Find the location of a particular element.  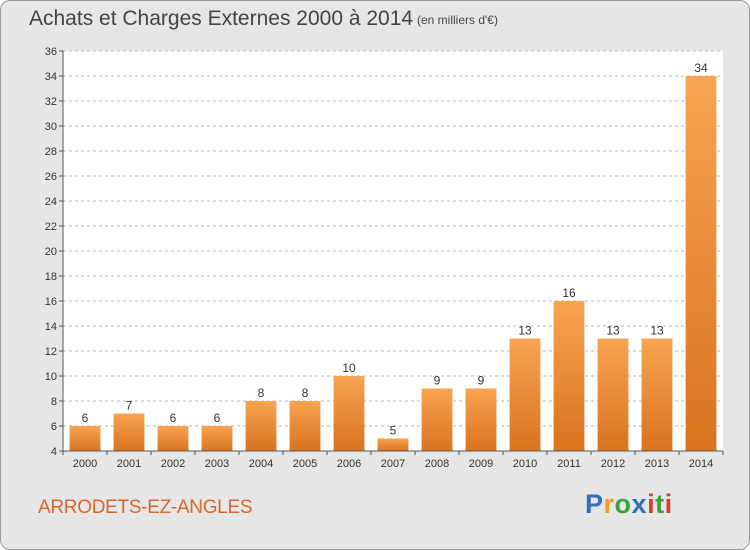

y-tick-label: 26 is located at coordinates (51, 177).